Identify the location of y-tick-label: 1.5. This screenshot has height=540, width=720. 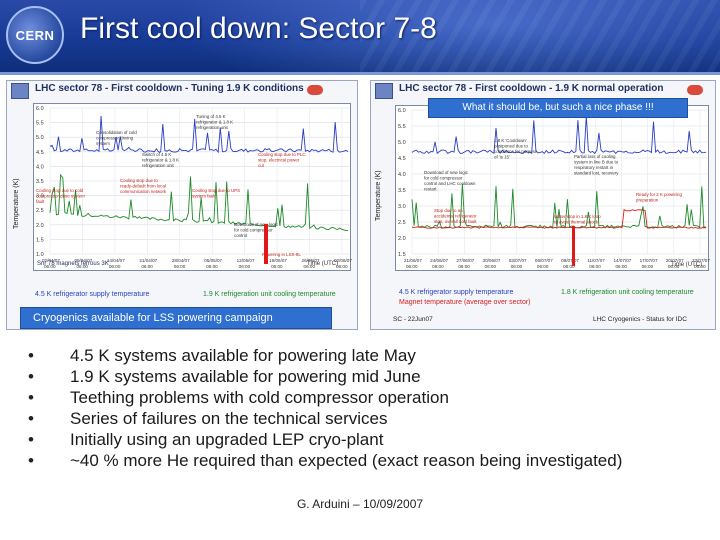
(402, 255).